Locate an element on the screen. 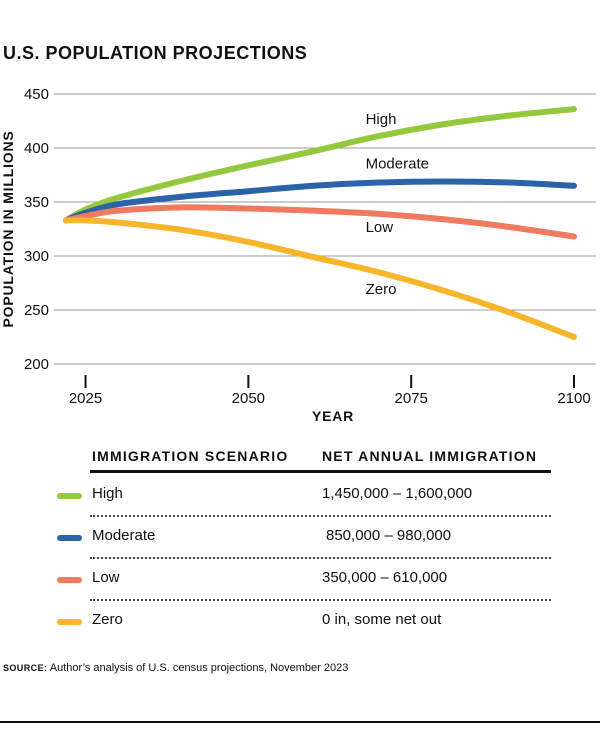 The width and height of the screenshot is (600, 748). legend-swatch-zero is located at coordinates (69, 622).